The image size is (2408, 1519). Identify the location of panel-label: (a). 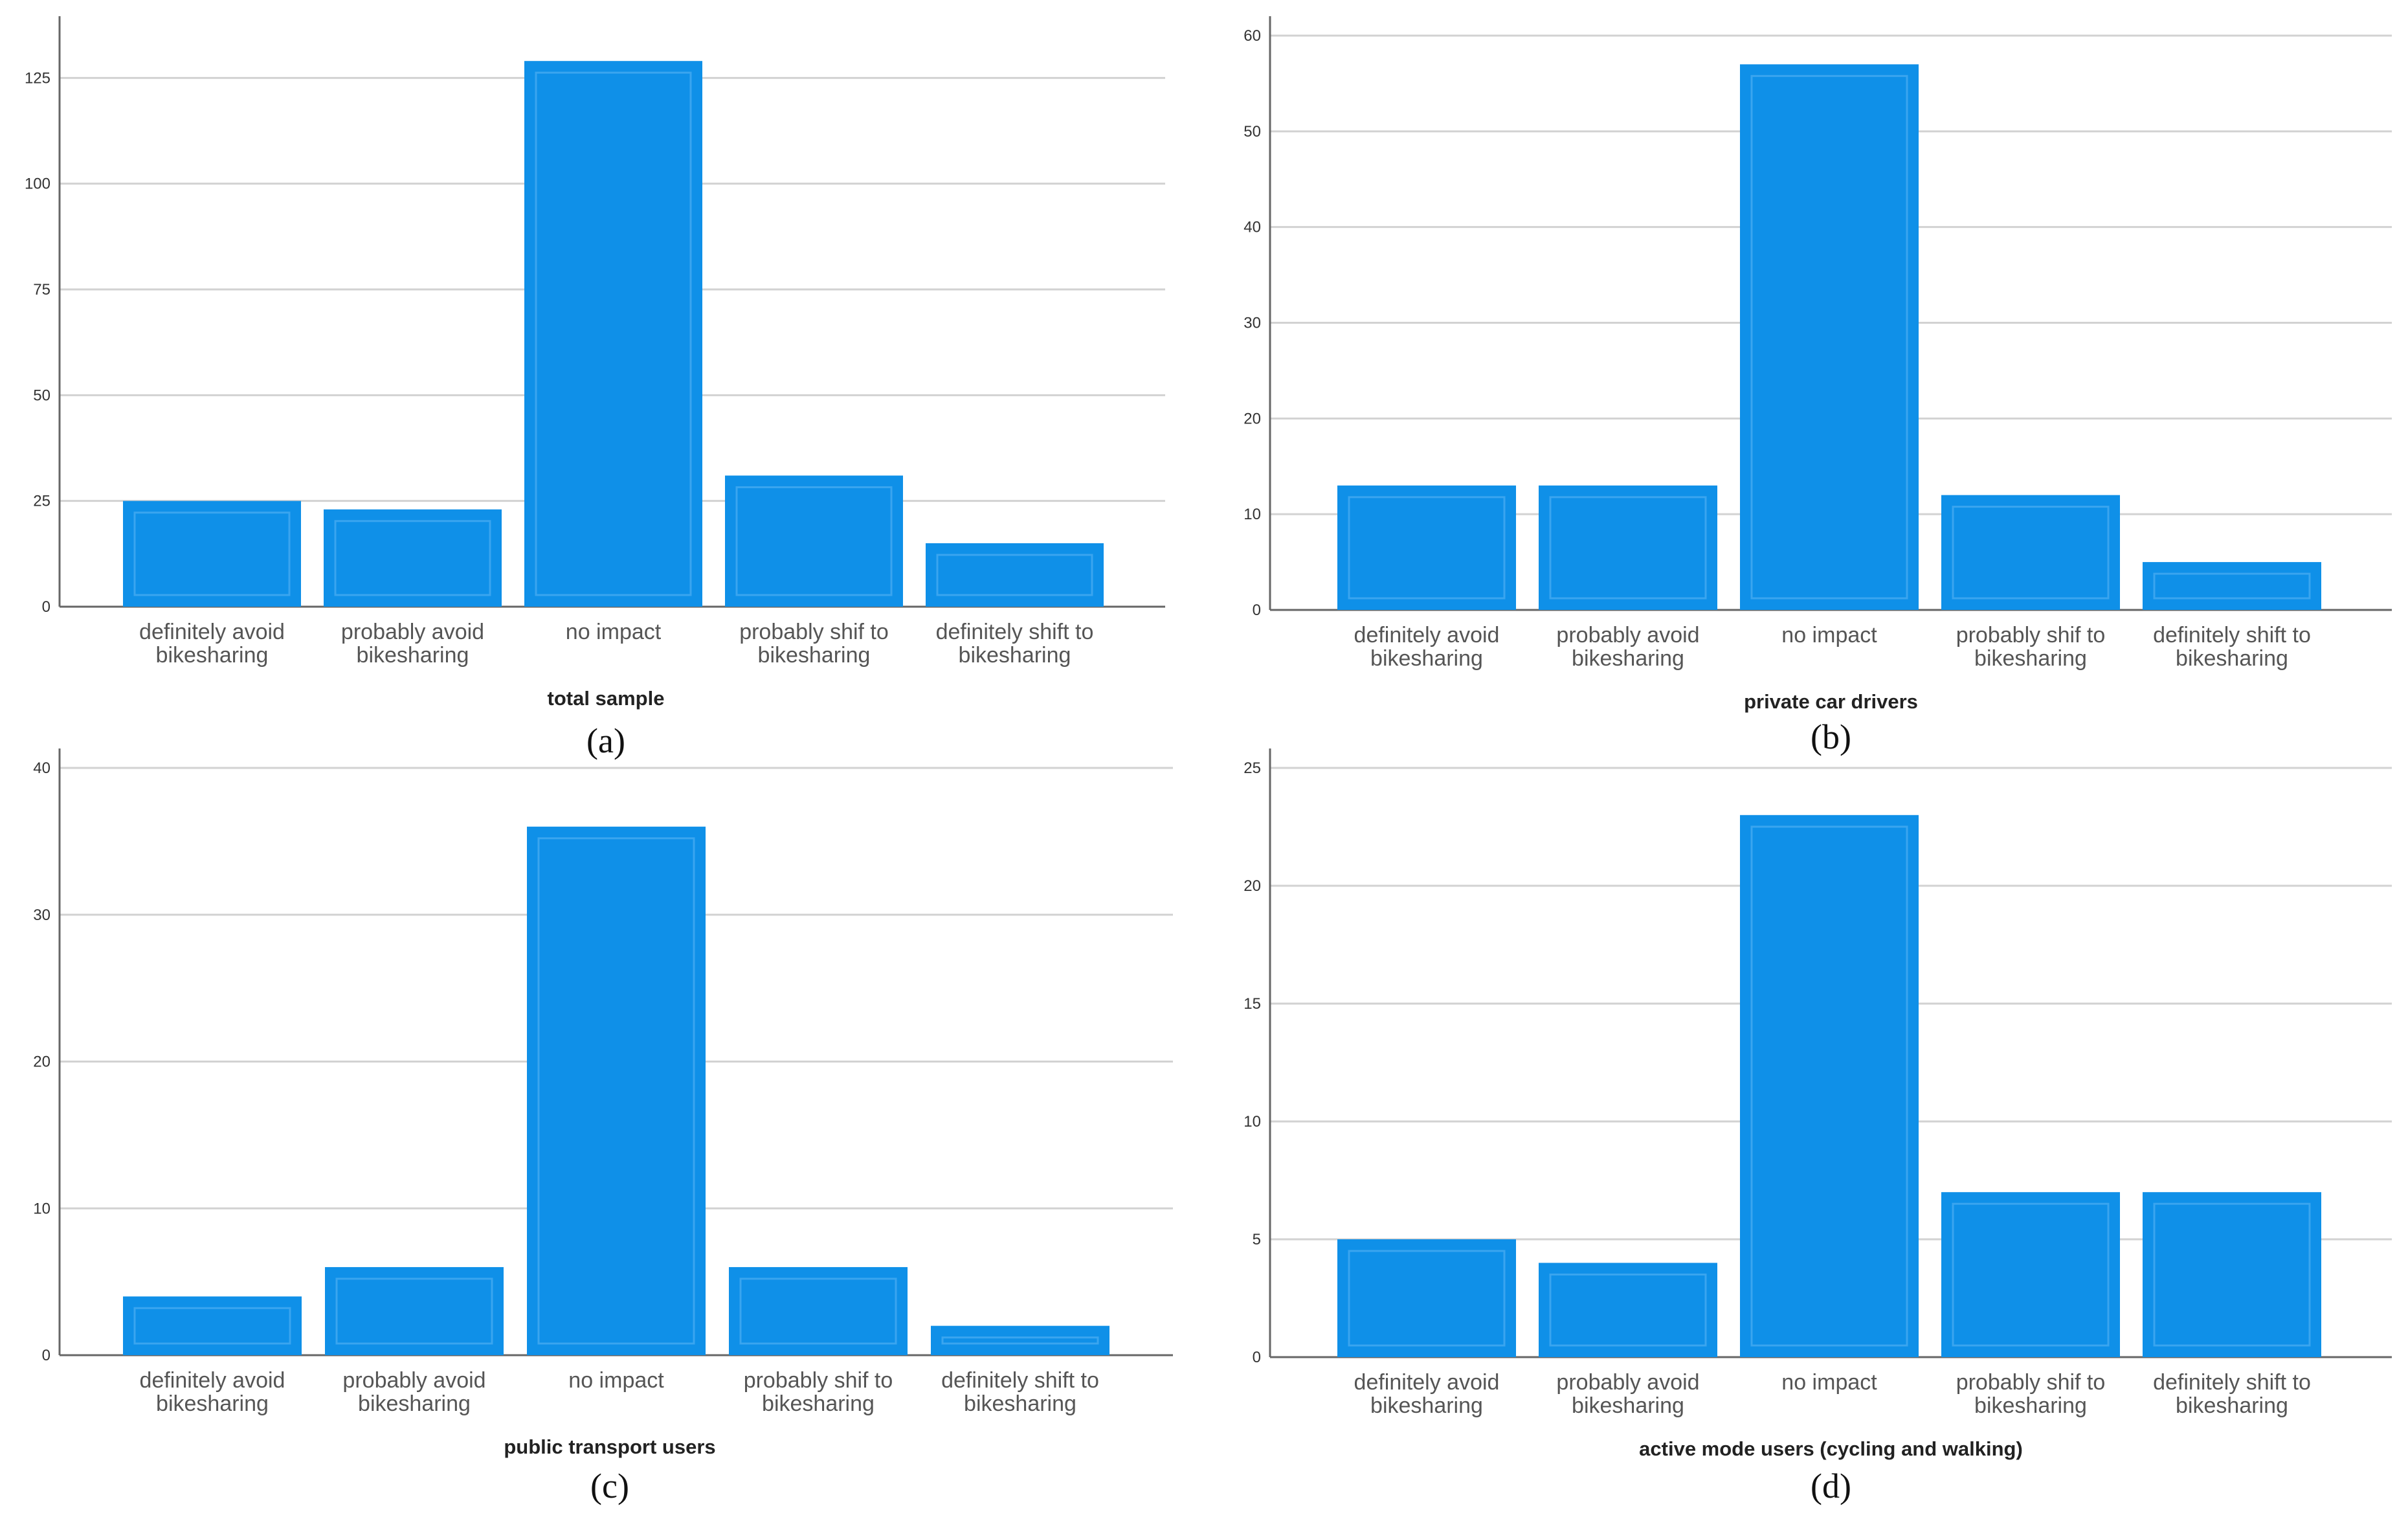
(605, 740).